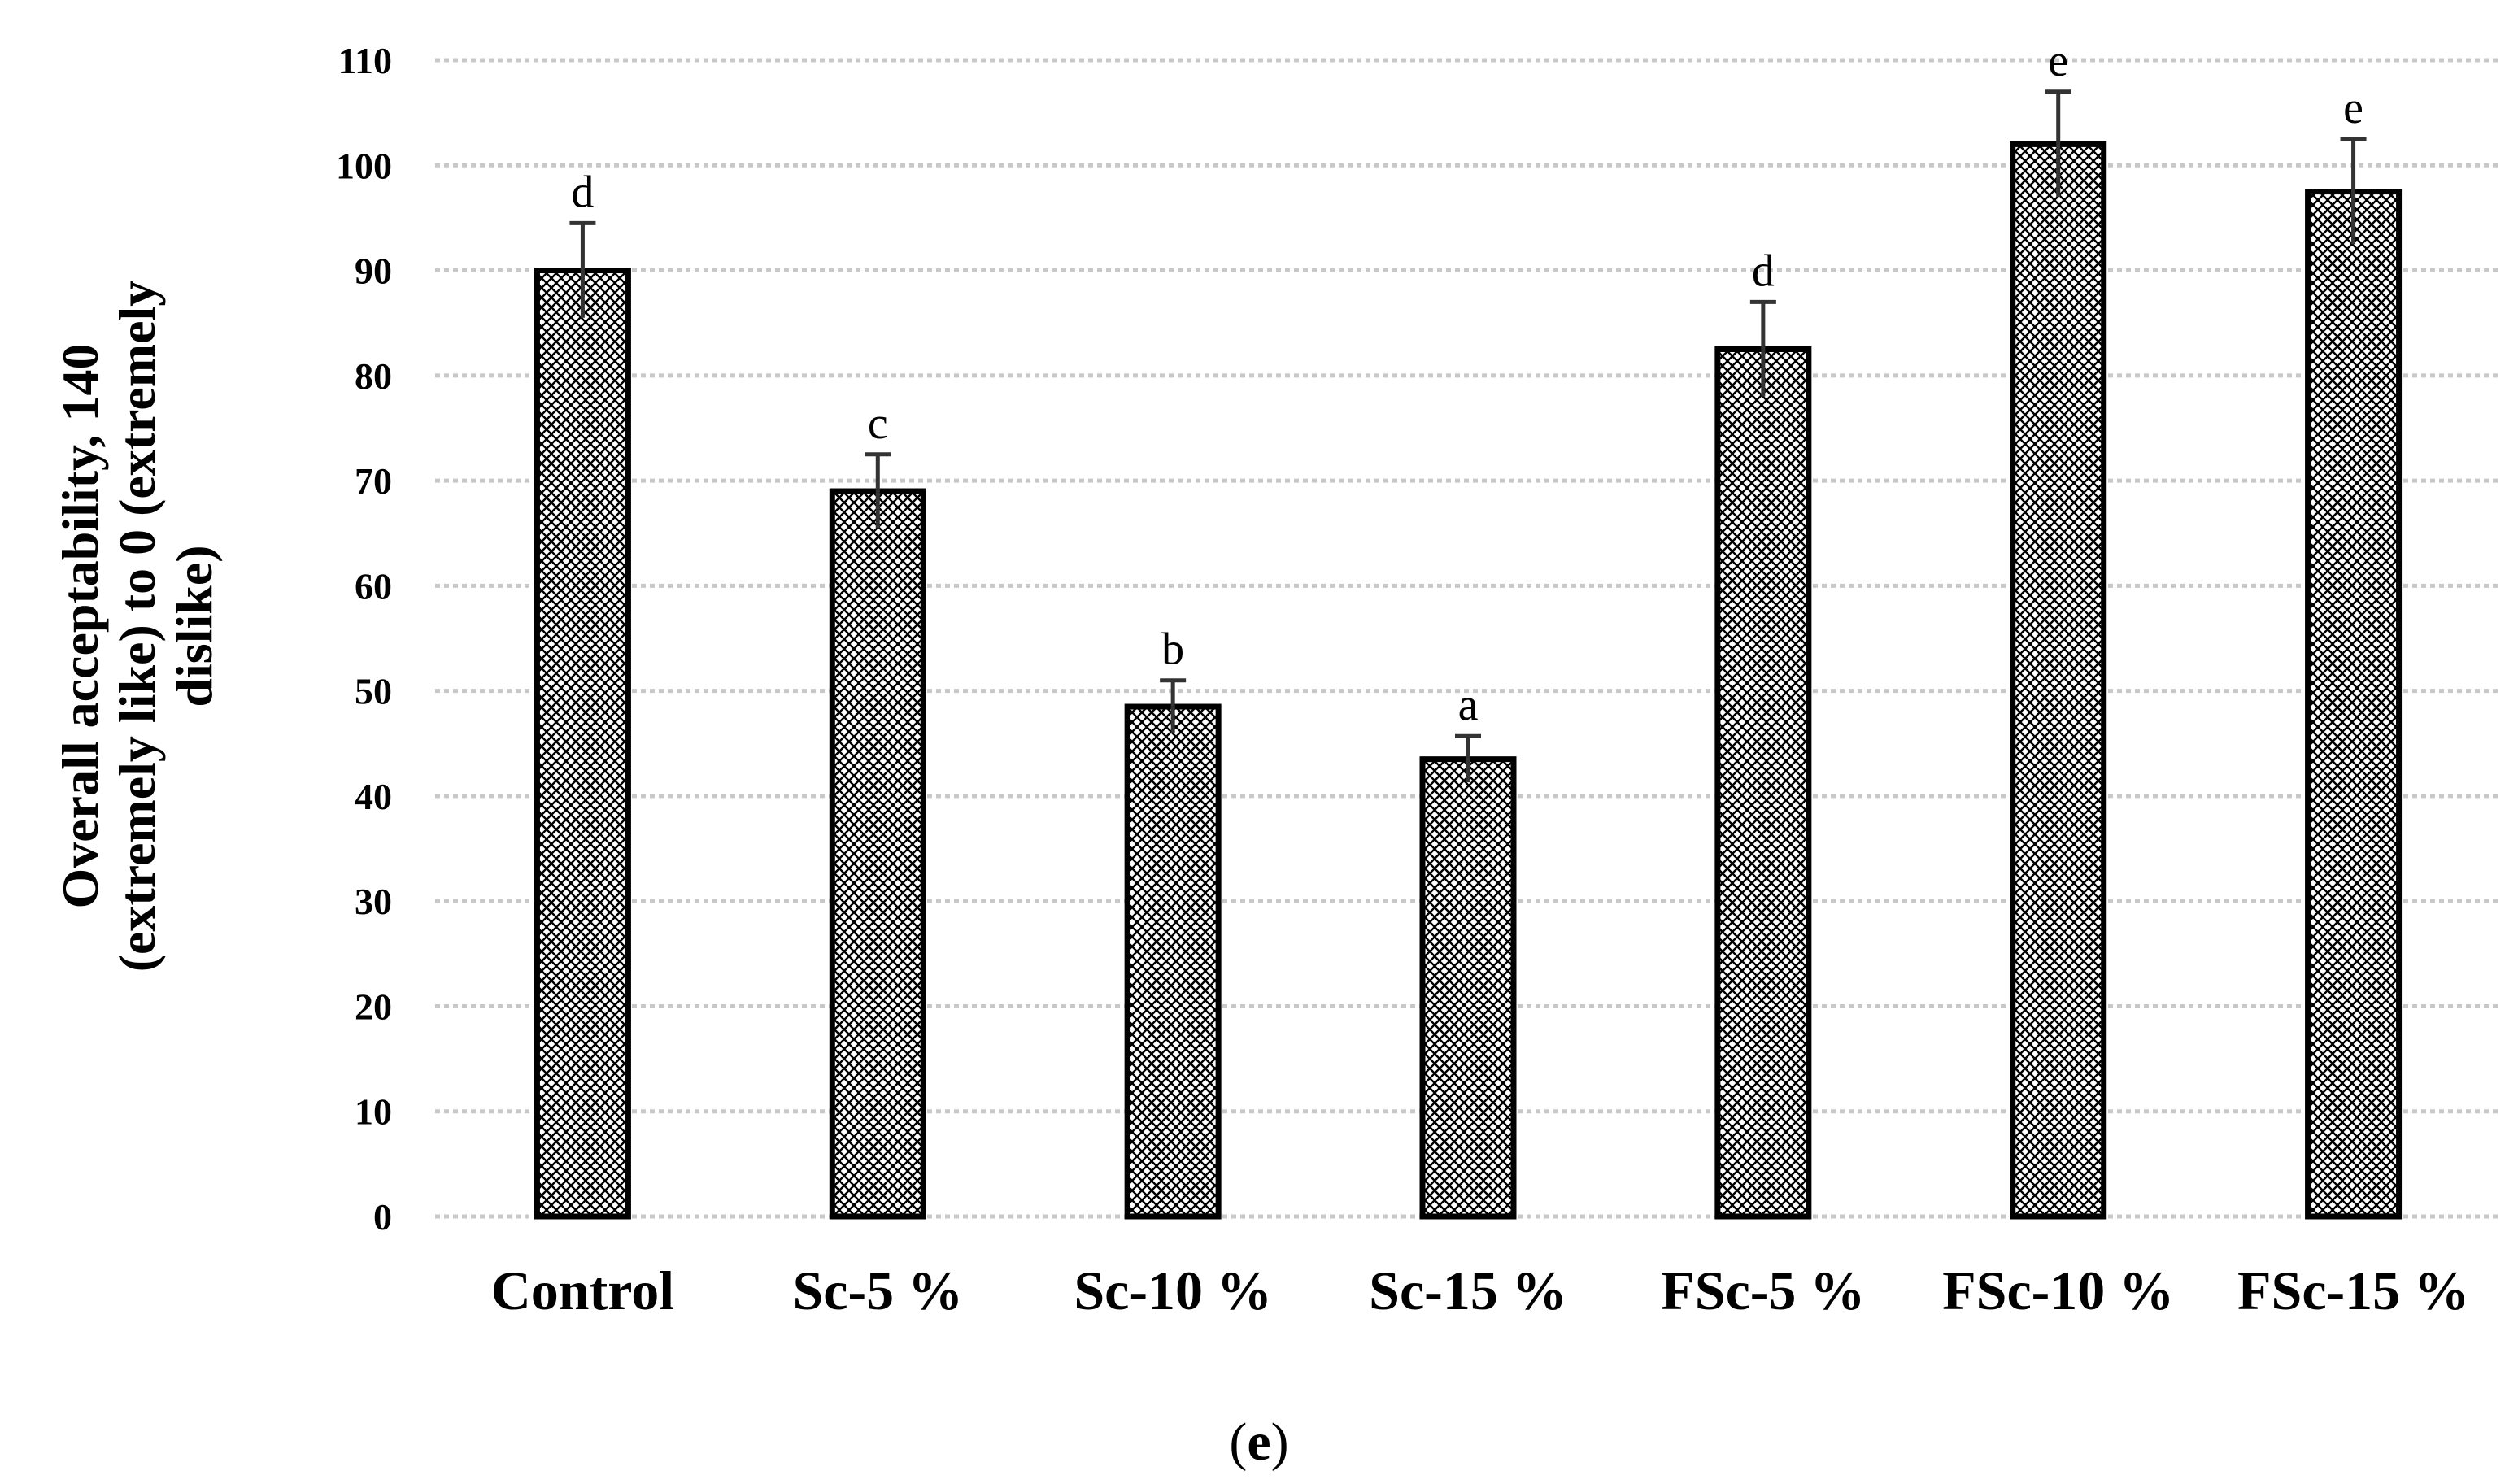 Image resolution: width=2518 pixels, height=1484 pixels. Describe the element at coordinates (373, 481) in the screenshot. I see `y-tick-label: 70` at that location.